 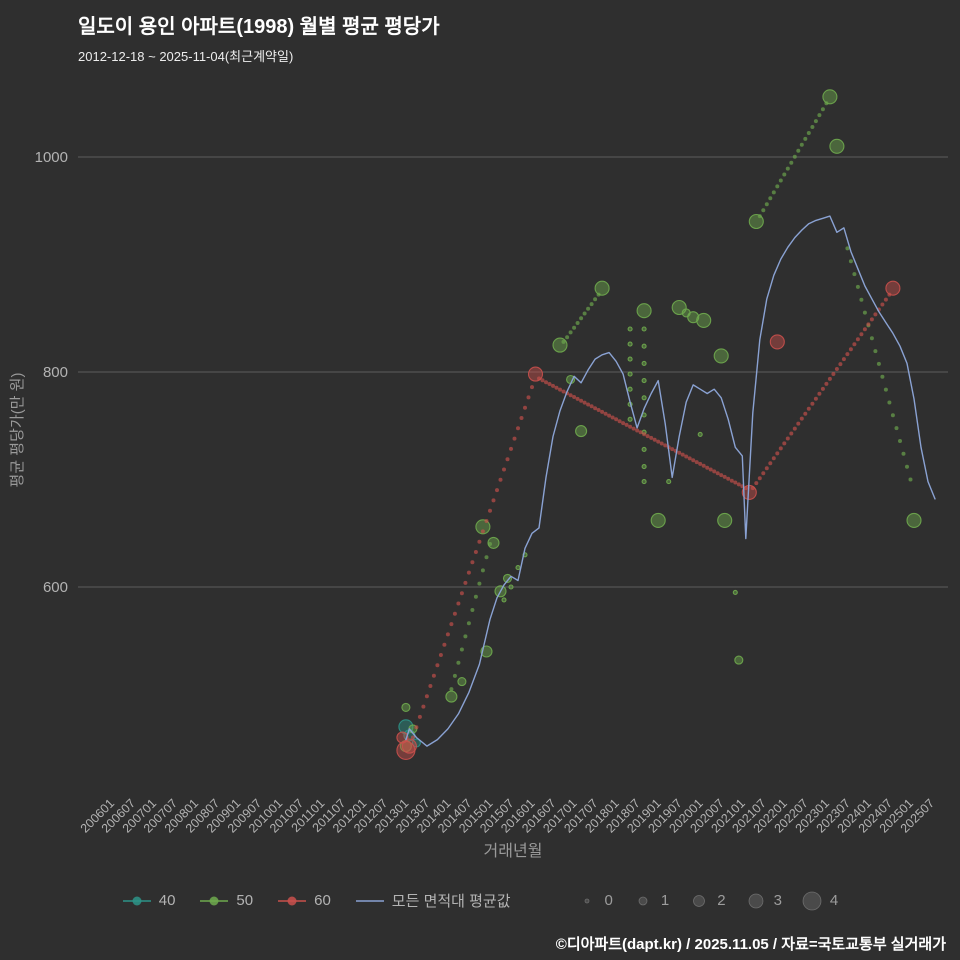 I want to click on size-legend-item-0: 0, so click(x=595, y=901).